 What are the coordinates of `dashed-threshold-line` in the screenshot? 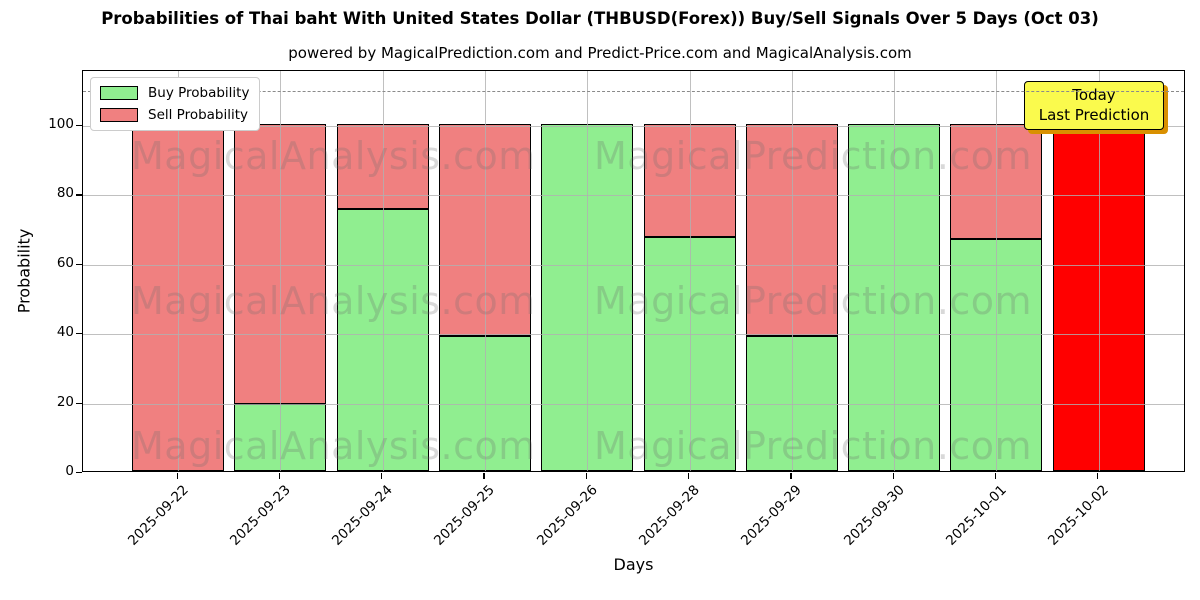 It's located at (633, 92).